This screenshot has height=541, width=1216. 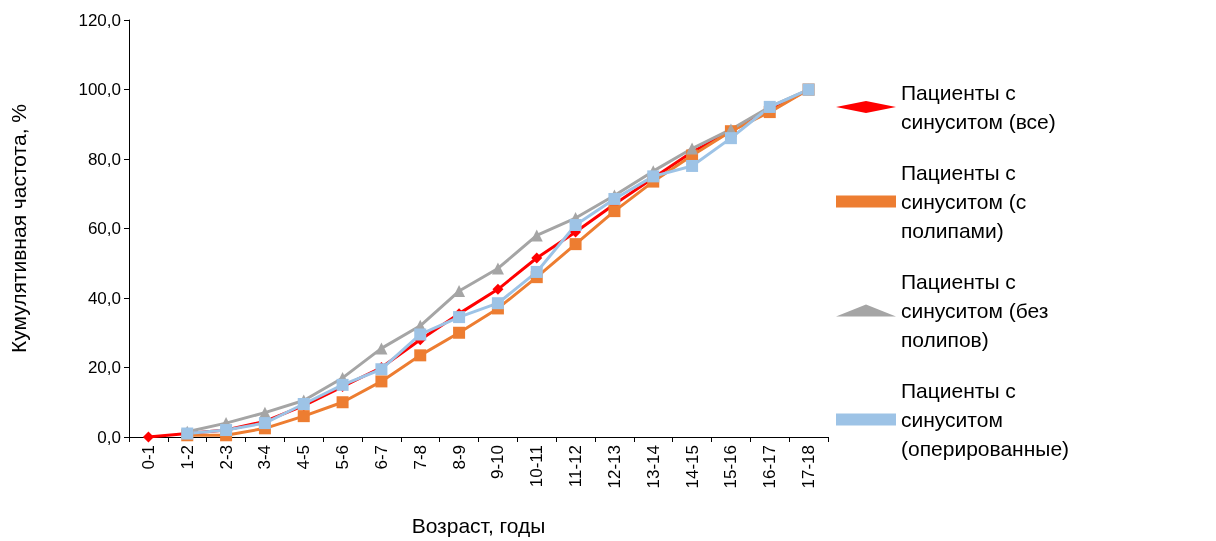 What do you see at coordinates (653, 467) in the screenshot?
I see `x-tick-label: 13-14` at bounding box center [653, 467].